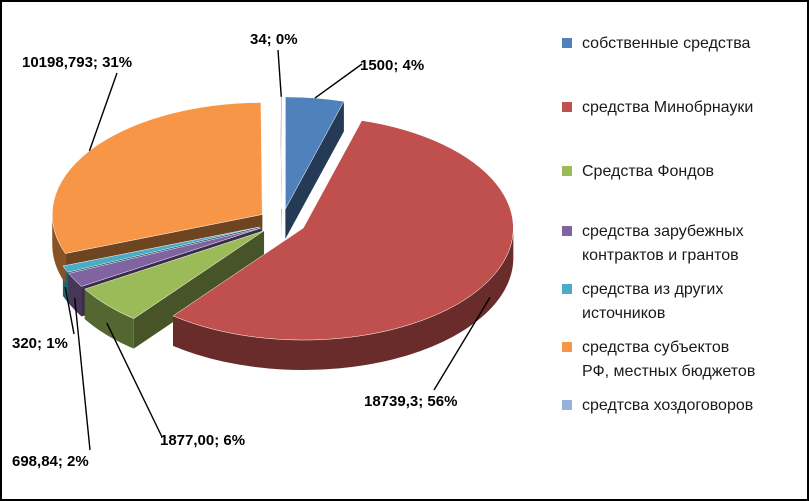 This screenshot has height=501, width=809. I want to click on legend-label: собственные средства, so click(666, 43).